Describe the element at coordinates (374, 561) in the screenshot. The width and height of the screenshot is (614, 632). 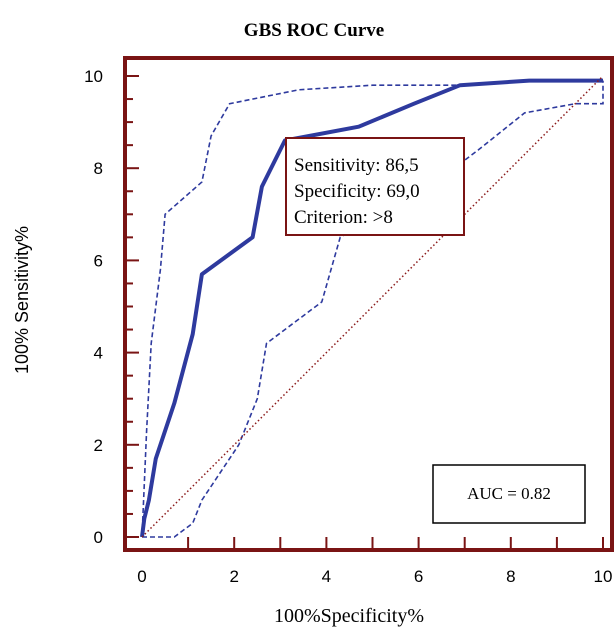
I see `x-axis: 0 2 4 6 8 10` at that location.